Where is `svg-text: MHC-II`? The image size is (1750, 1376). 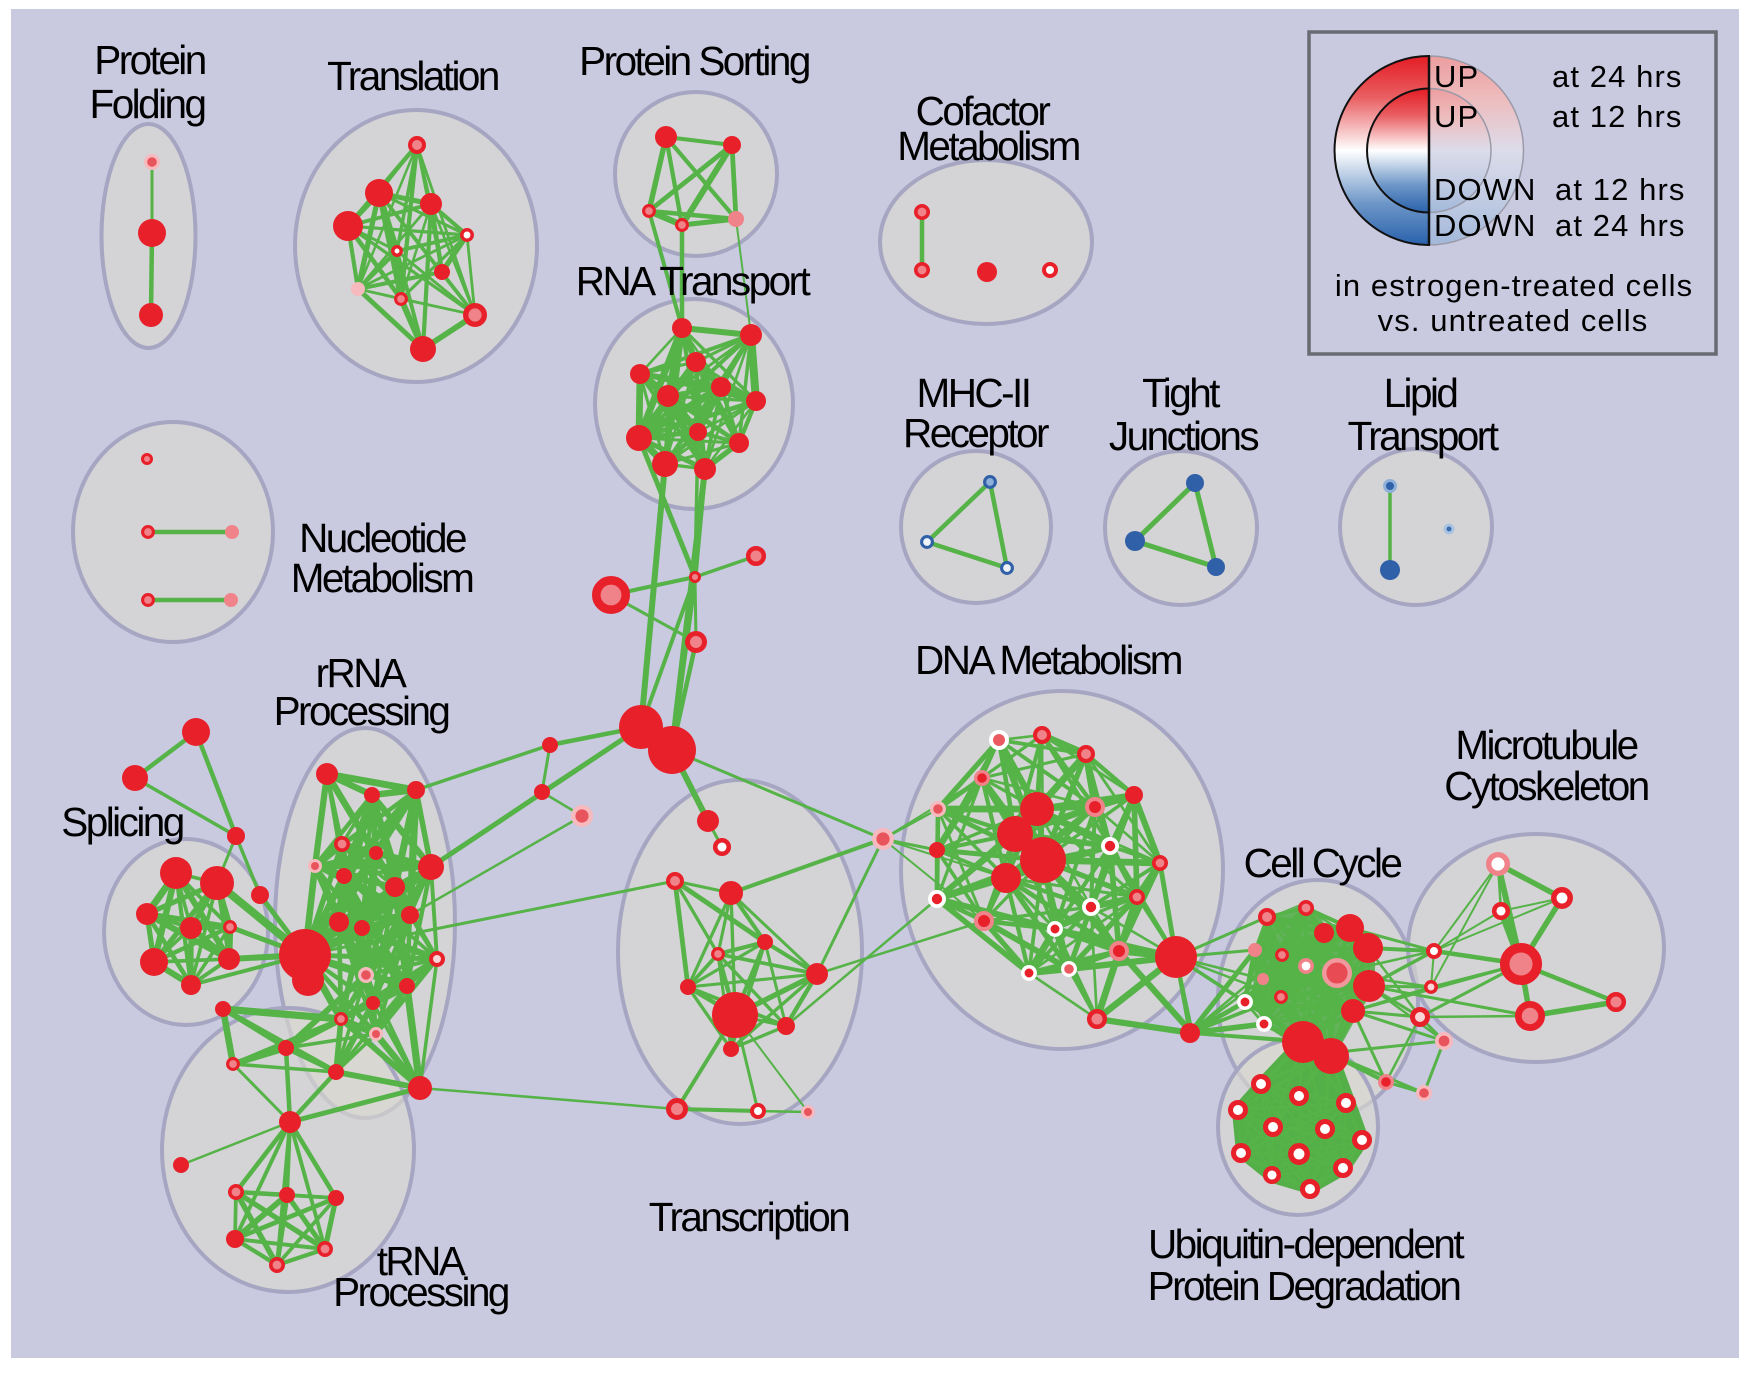 svg-text: MHC-II is located at coordinates (973, 393).